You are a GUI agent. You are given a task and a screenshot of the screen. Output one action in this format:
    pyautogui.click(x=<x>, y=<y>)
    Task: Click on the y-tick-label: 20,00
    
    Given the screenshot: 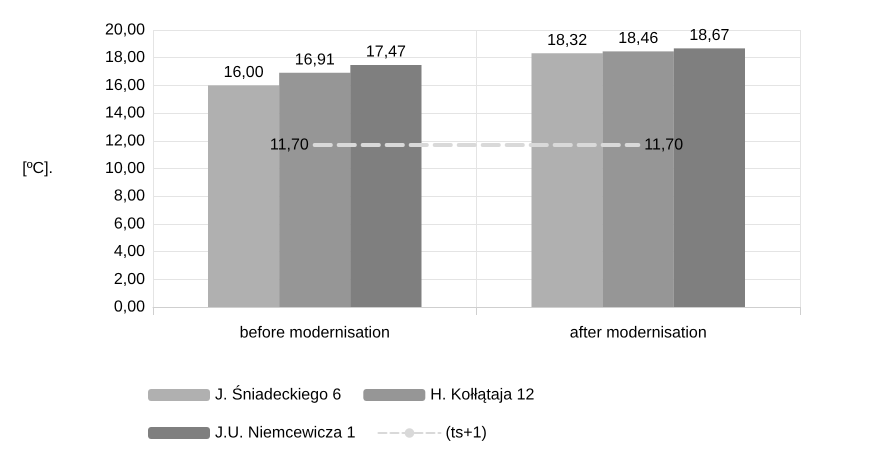 What is the action you would take?
    pyautogui.click(x=125, y=30)
    